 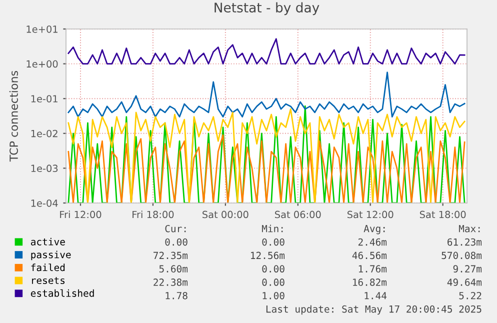 I want to click on text: 5.22, so click(x=470, y=296).